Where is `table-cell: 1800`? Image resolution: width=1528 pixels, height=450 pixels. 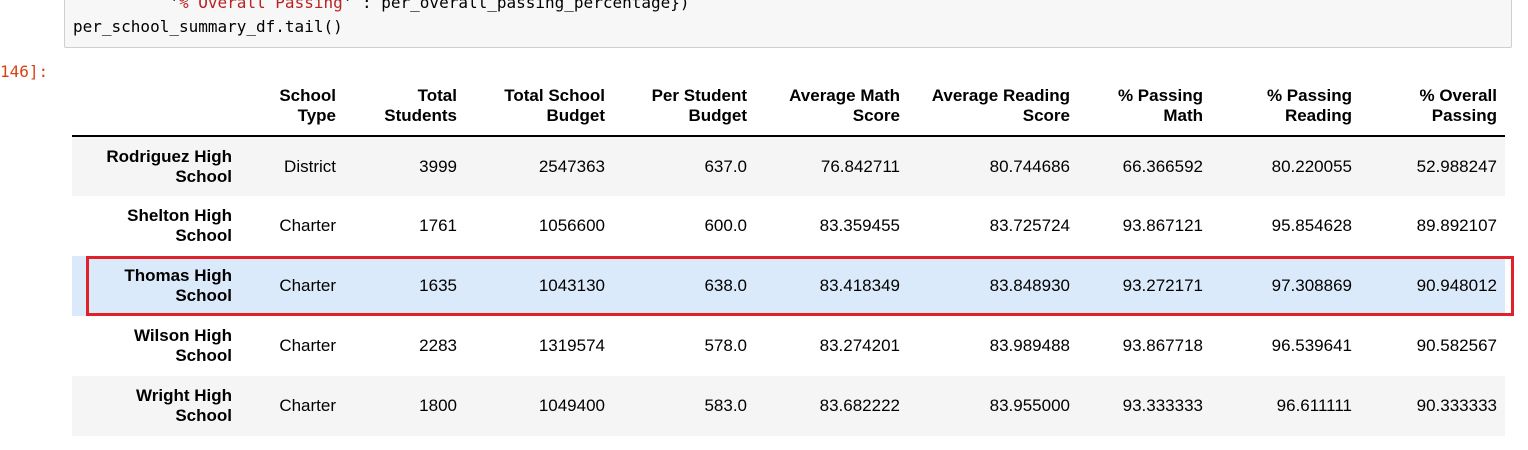 table-cell: 1800 is located at coordinates (438, 405).